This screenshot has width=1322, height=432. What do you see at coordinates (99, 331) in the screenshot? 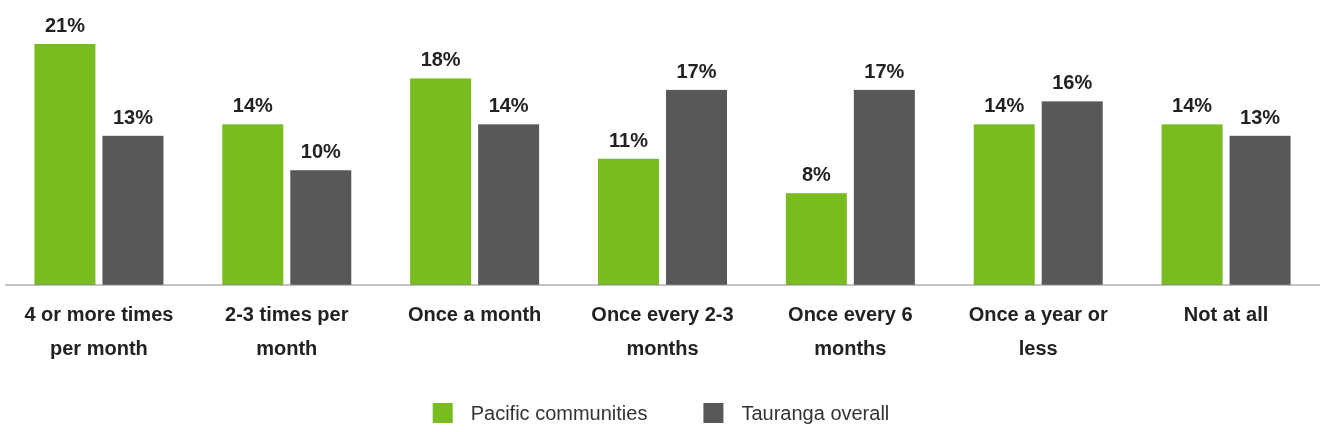
I see `x-tick-label: 4 or more times per month` at bounding box center [99, 331].